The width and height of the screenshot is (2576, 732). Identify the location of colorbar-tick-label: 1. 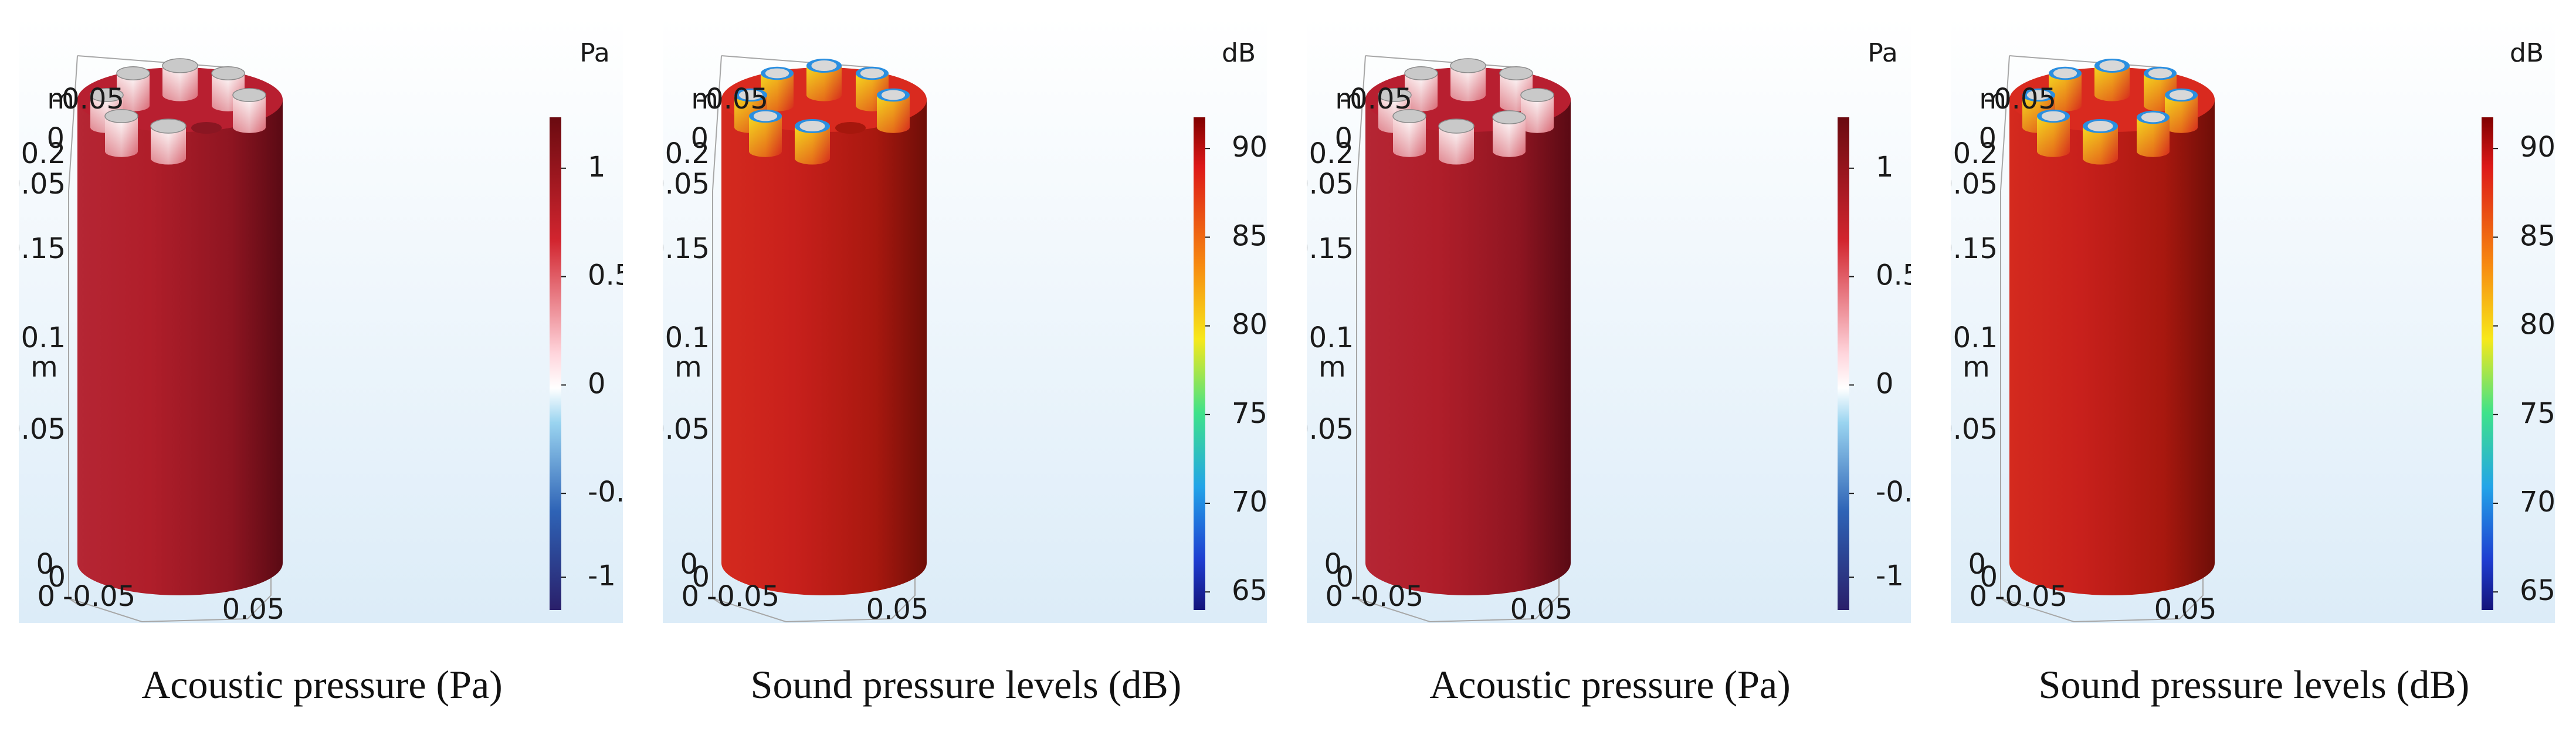
(1885, 167).